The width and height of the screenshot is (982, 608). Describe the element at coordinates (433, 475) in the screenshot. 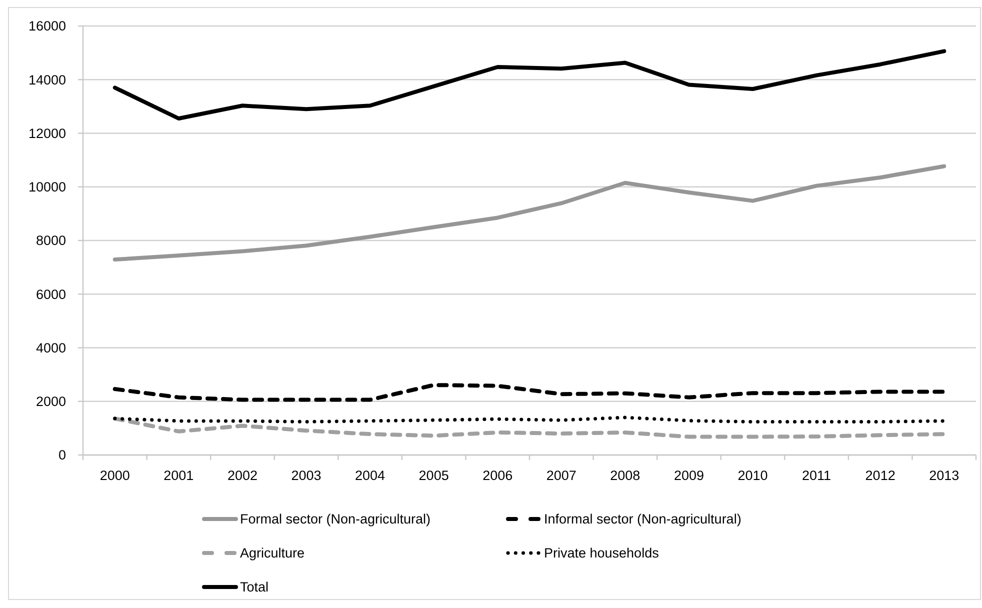

I see `x-tick-label: 2005` at that location.